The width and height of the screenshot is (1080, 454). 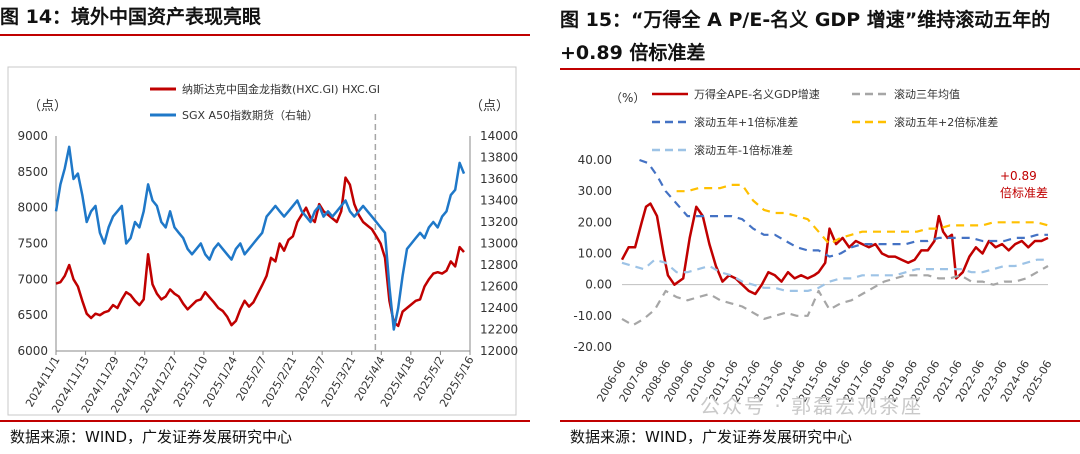 What do you see at coordinates (627, 98) in the screenshot?
I see `y-unit-label: （%）` at bounding box center [627, 98].